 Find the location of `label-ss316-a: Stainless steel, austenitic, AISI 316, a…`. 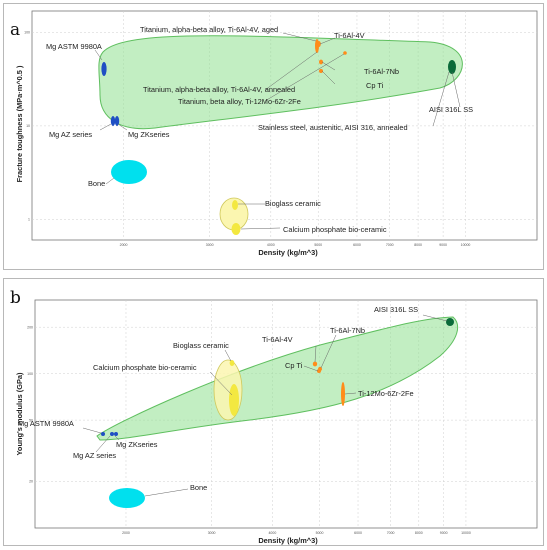

label-ss316-a: Stainless steel, austenitic, AISI 316, a… is located at coordinates (333, 127).